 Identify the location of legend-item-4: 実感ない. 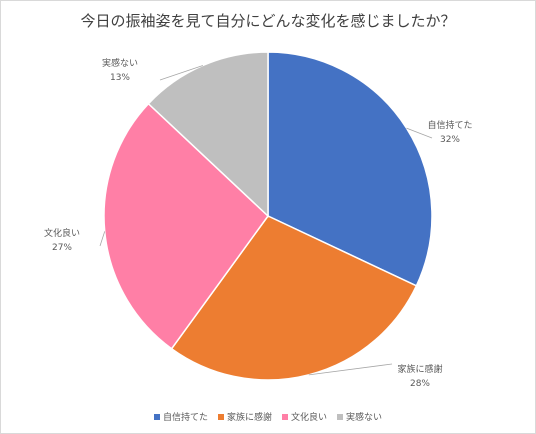
(359, 416).